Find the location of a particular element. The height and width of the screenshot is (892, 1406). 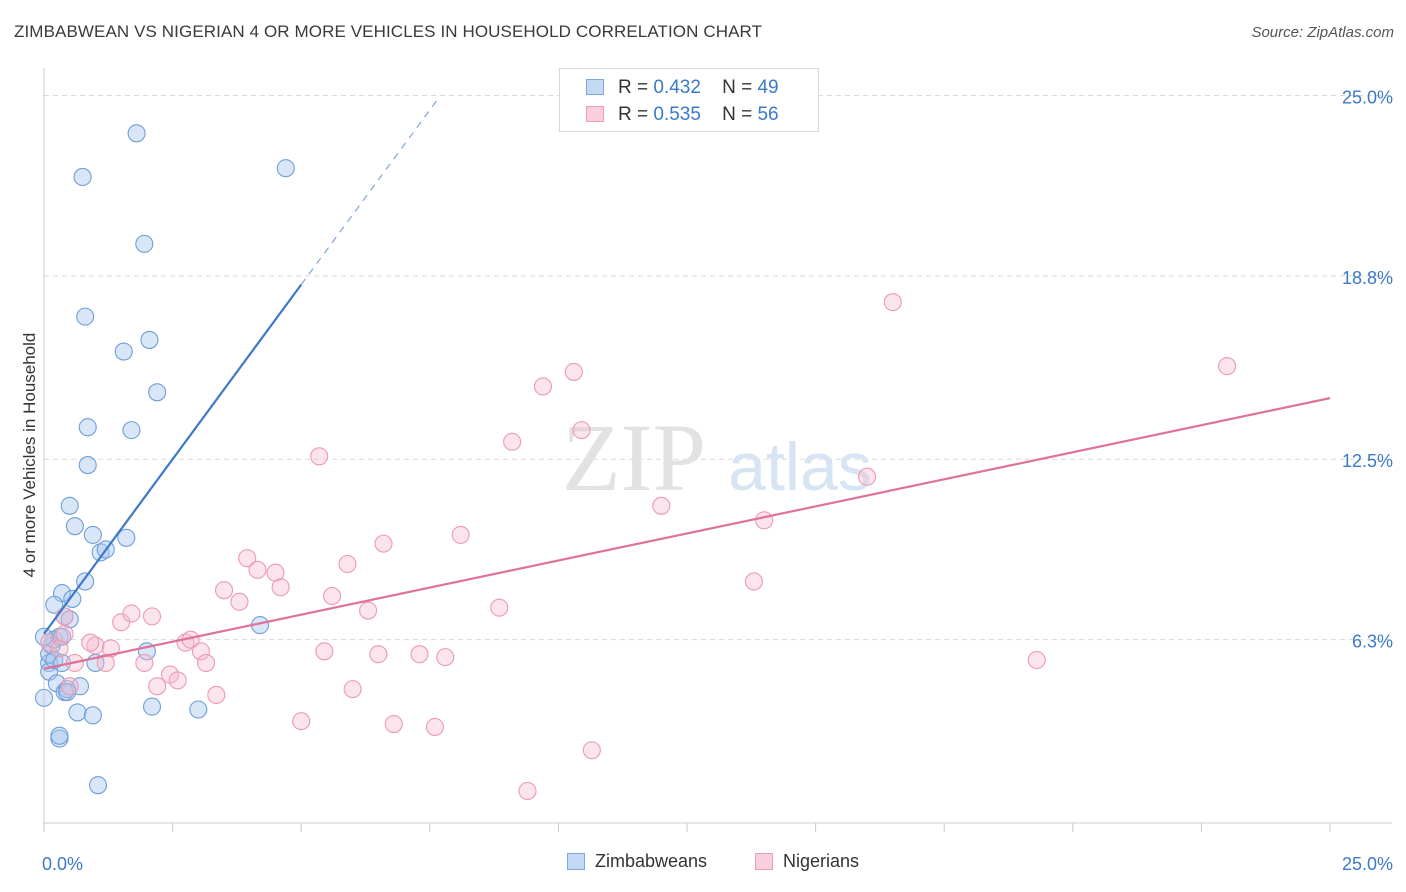

y-tick-label: 6.3% is located at coordinates (1372, 642).